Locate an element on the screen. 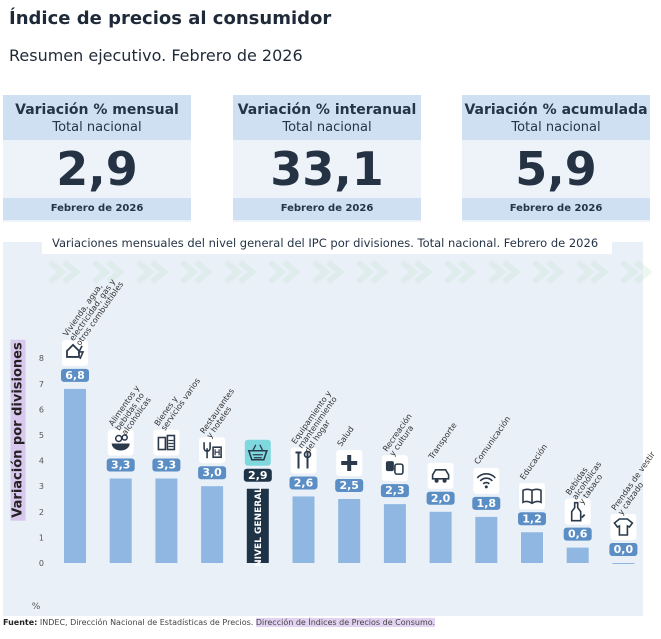 The image size is (661, 639). box-shape is located at coordinates (171, 442).